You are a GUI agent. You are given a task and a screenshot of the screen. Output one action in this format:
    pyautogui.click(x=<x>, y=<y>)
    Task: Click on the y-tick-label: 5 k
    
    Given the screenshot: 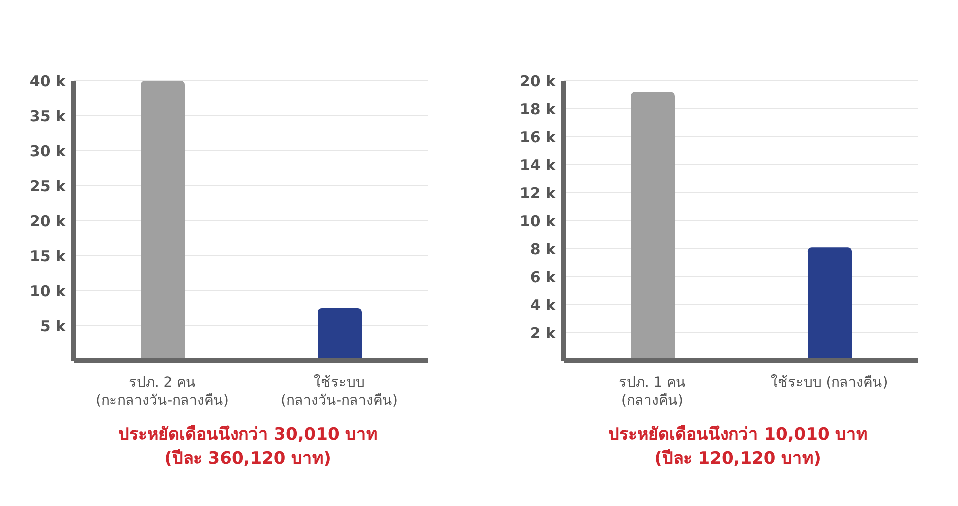 What is the action you would take?
    pyautogui.click(x=54, y=326)
    